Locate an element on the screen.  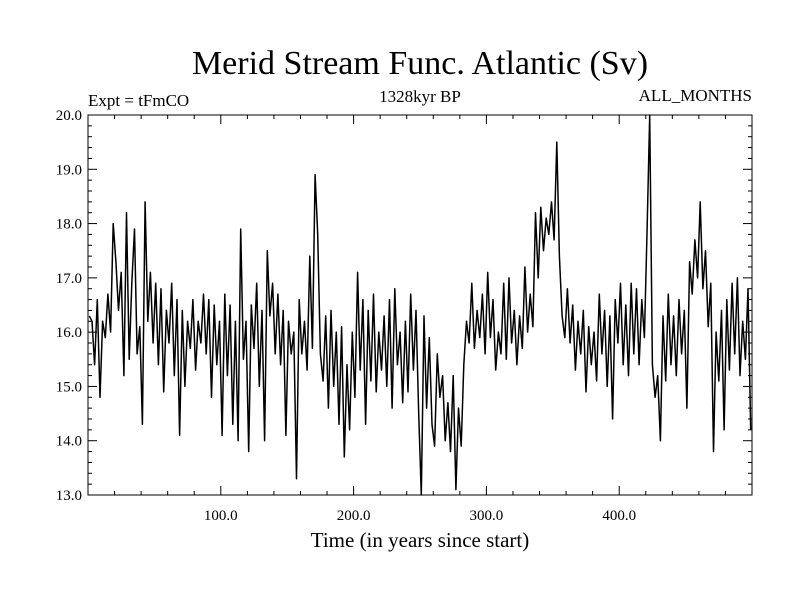
y-tick-label: 14.0 is located at coordinates (69, 442).